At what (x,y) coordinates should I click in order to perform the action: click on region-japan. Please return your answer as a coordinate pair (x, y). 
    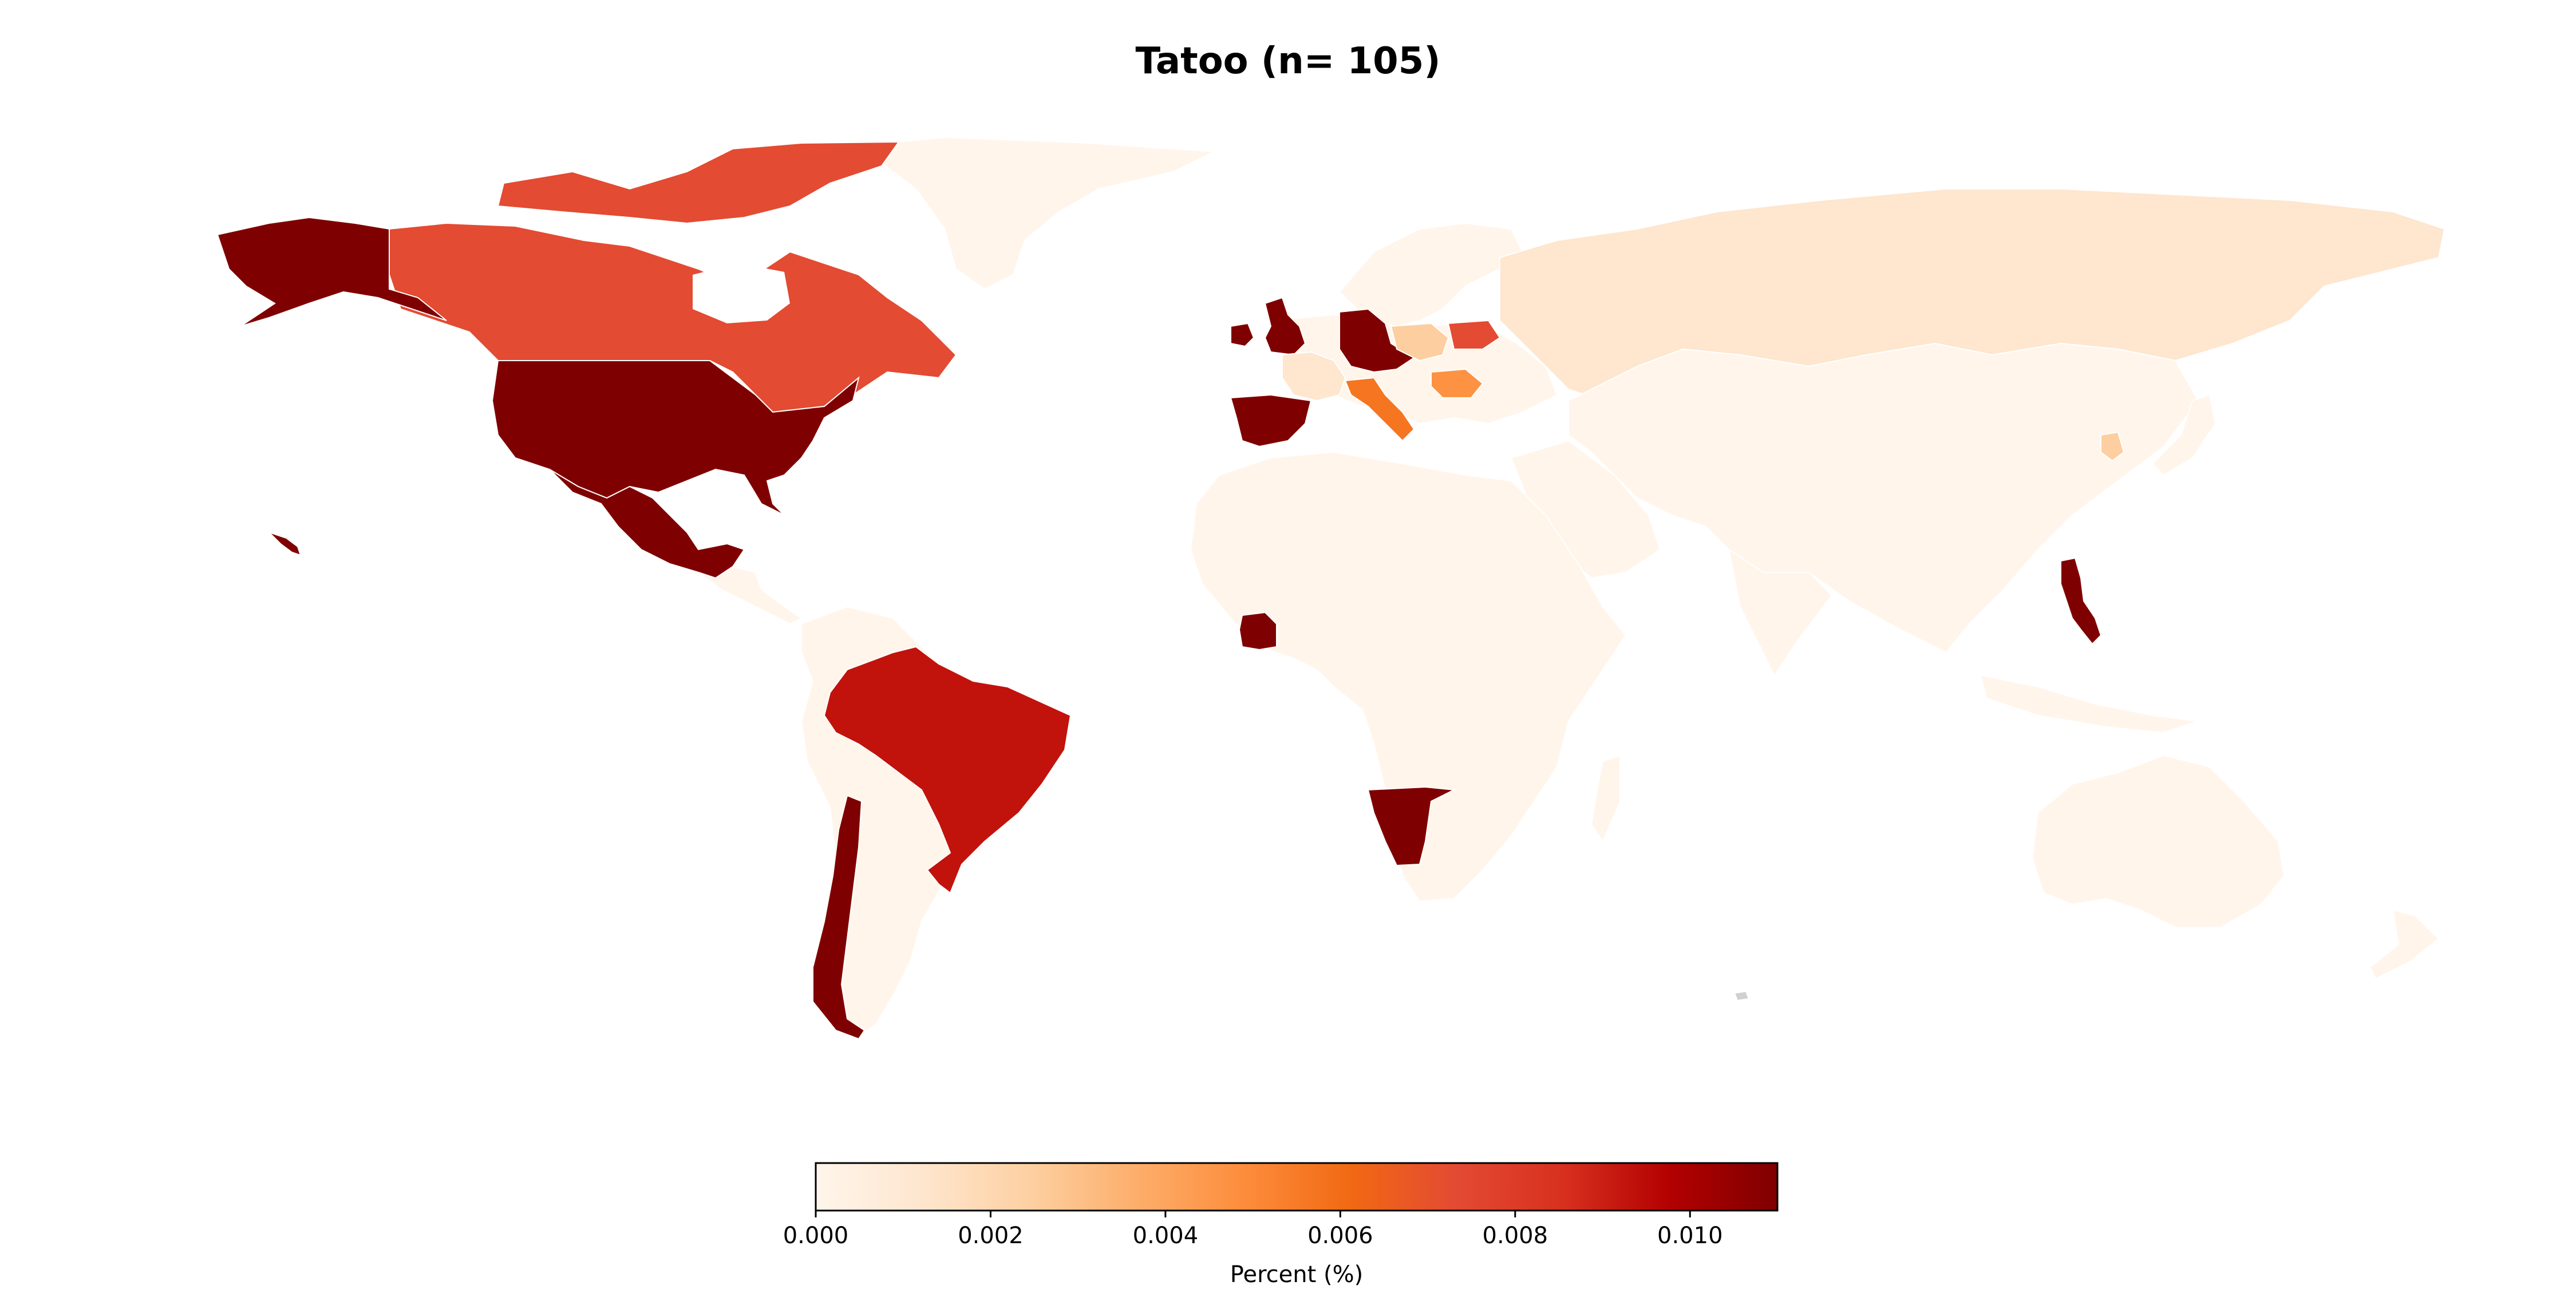
    Looking at the image, I should click on (2184, 435).